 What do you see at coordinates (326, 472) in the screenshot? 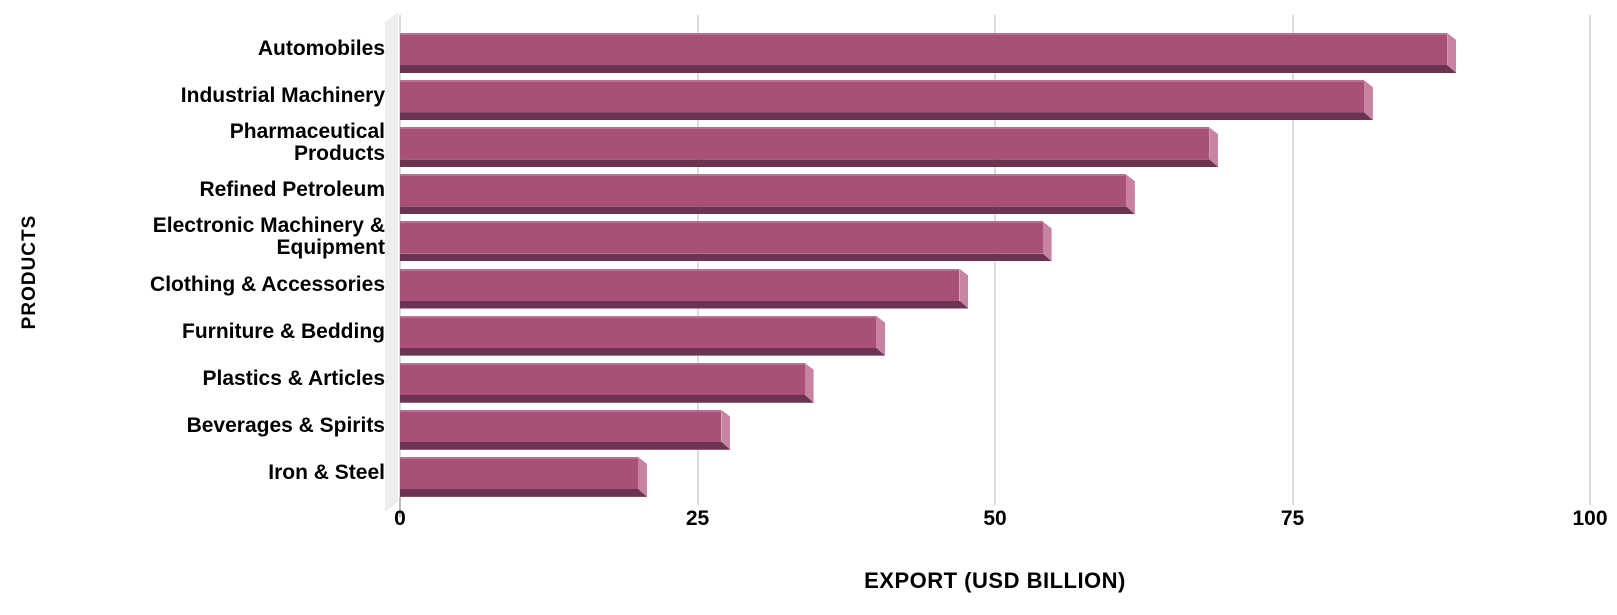
I see `category-label: Iron & Steel` at bounding box center [326, 472].